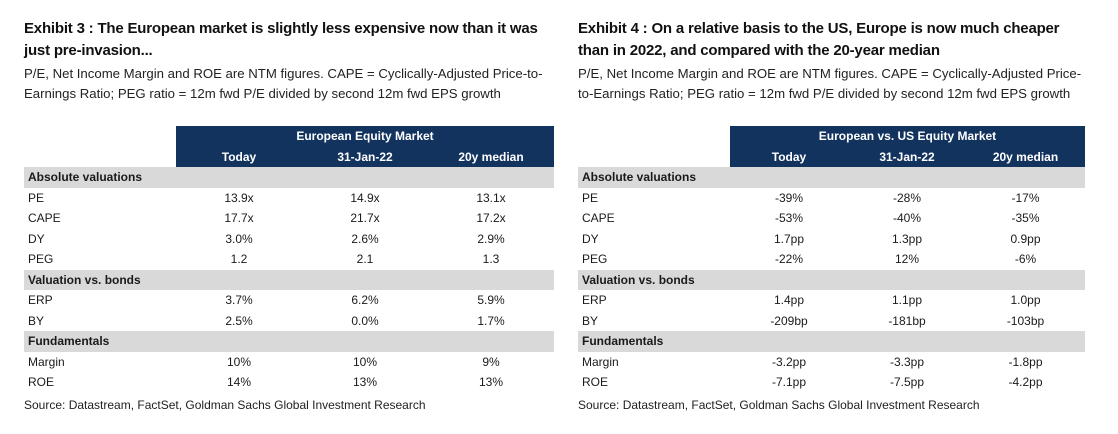 The width and height of the screenshot is (1118, 434). What do you see at coordinates (239, 382) in the screenshot?
I see `table-cell: 14%` at bounding box center [239, 382].